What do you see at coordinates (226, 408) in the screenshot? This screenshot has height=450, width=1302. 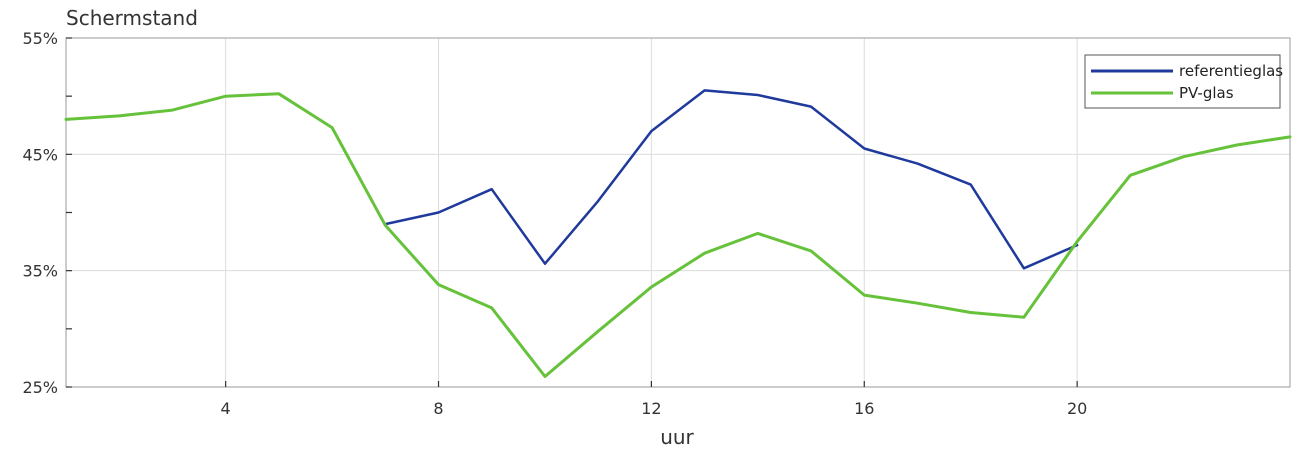 I see `x-tick-label: 4` at bounding box center [226, 408].